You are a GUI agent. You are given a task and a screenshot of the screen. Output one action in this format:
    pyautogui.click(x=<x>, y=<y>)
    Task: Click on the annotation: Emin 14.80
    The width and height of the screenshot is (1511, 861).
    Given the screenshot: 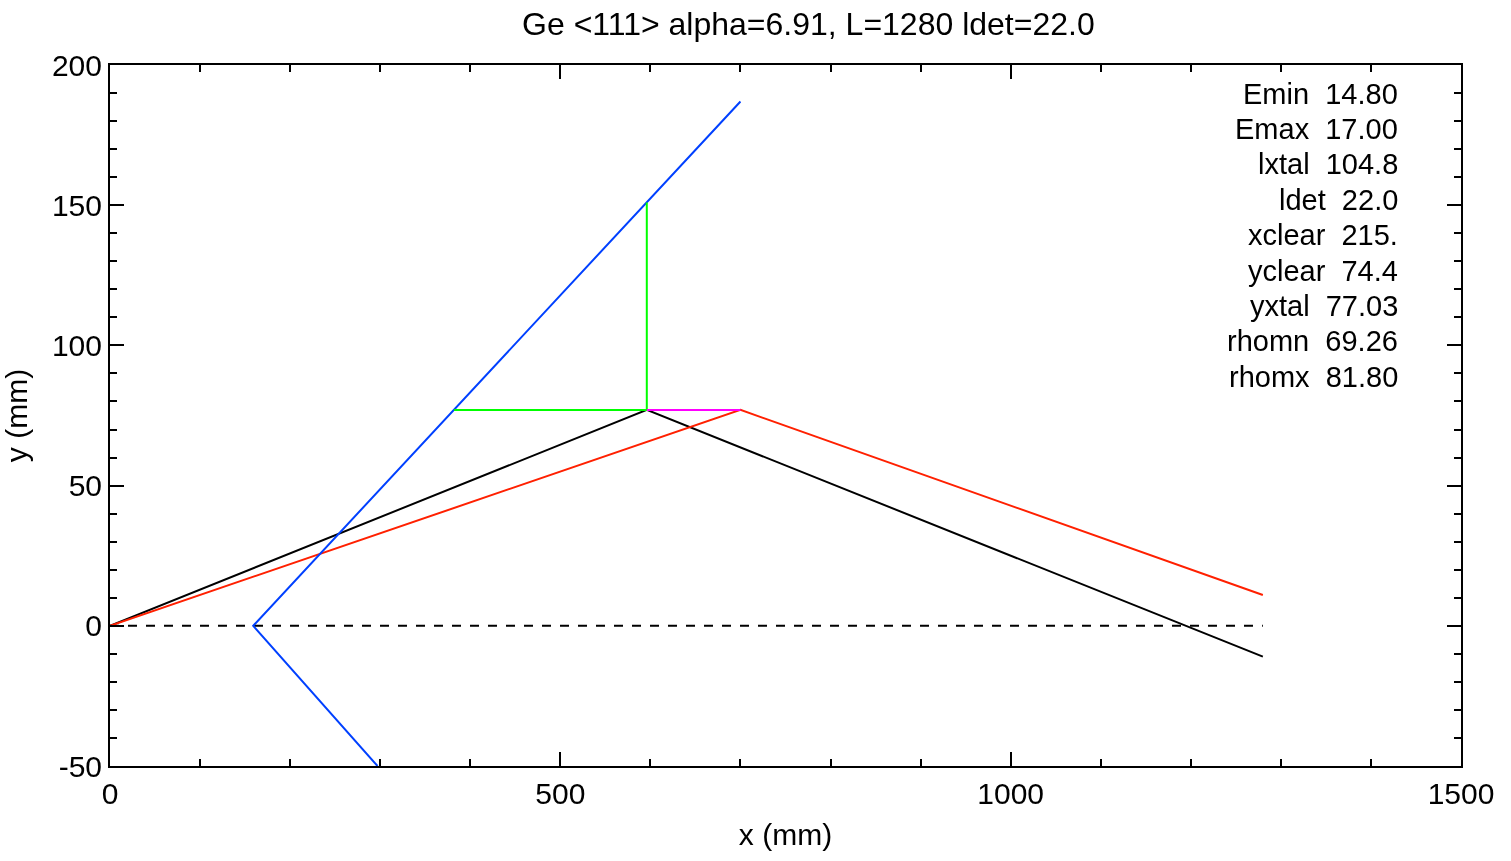 What is the action you would take?
    pyautogui.click(x=1320, y=94)
    